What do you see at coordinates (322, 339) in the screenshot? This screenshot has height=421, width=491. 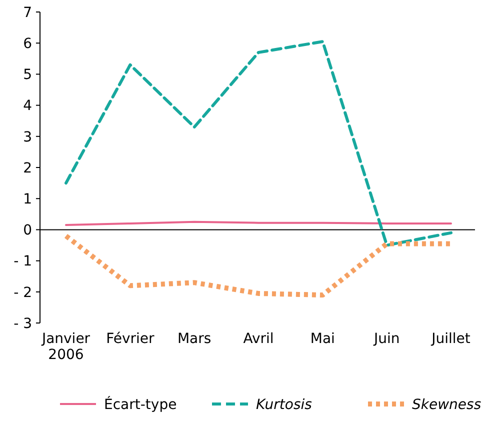 I see `x-tick-label: Mai` at bounding box center [322, 339].